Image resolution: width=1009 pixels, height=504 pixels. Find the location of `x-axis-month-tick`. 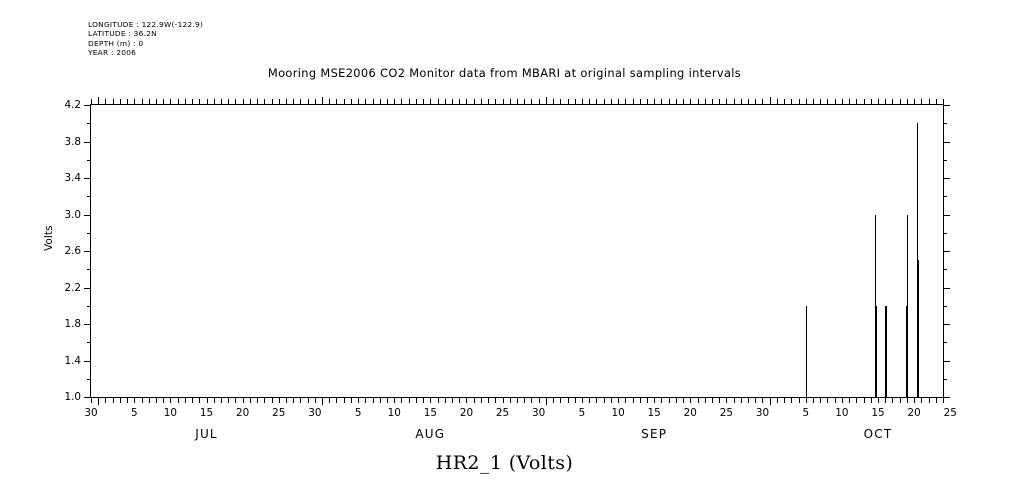

x-axis-month-tick is located at coordinates (323, 401).